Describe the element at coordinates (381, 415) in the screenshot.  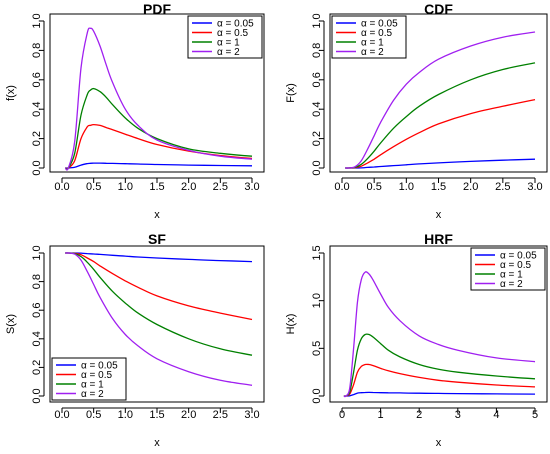
I see `x-tick-label: 1` at that location.